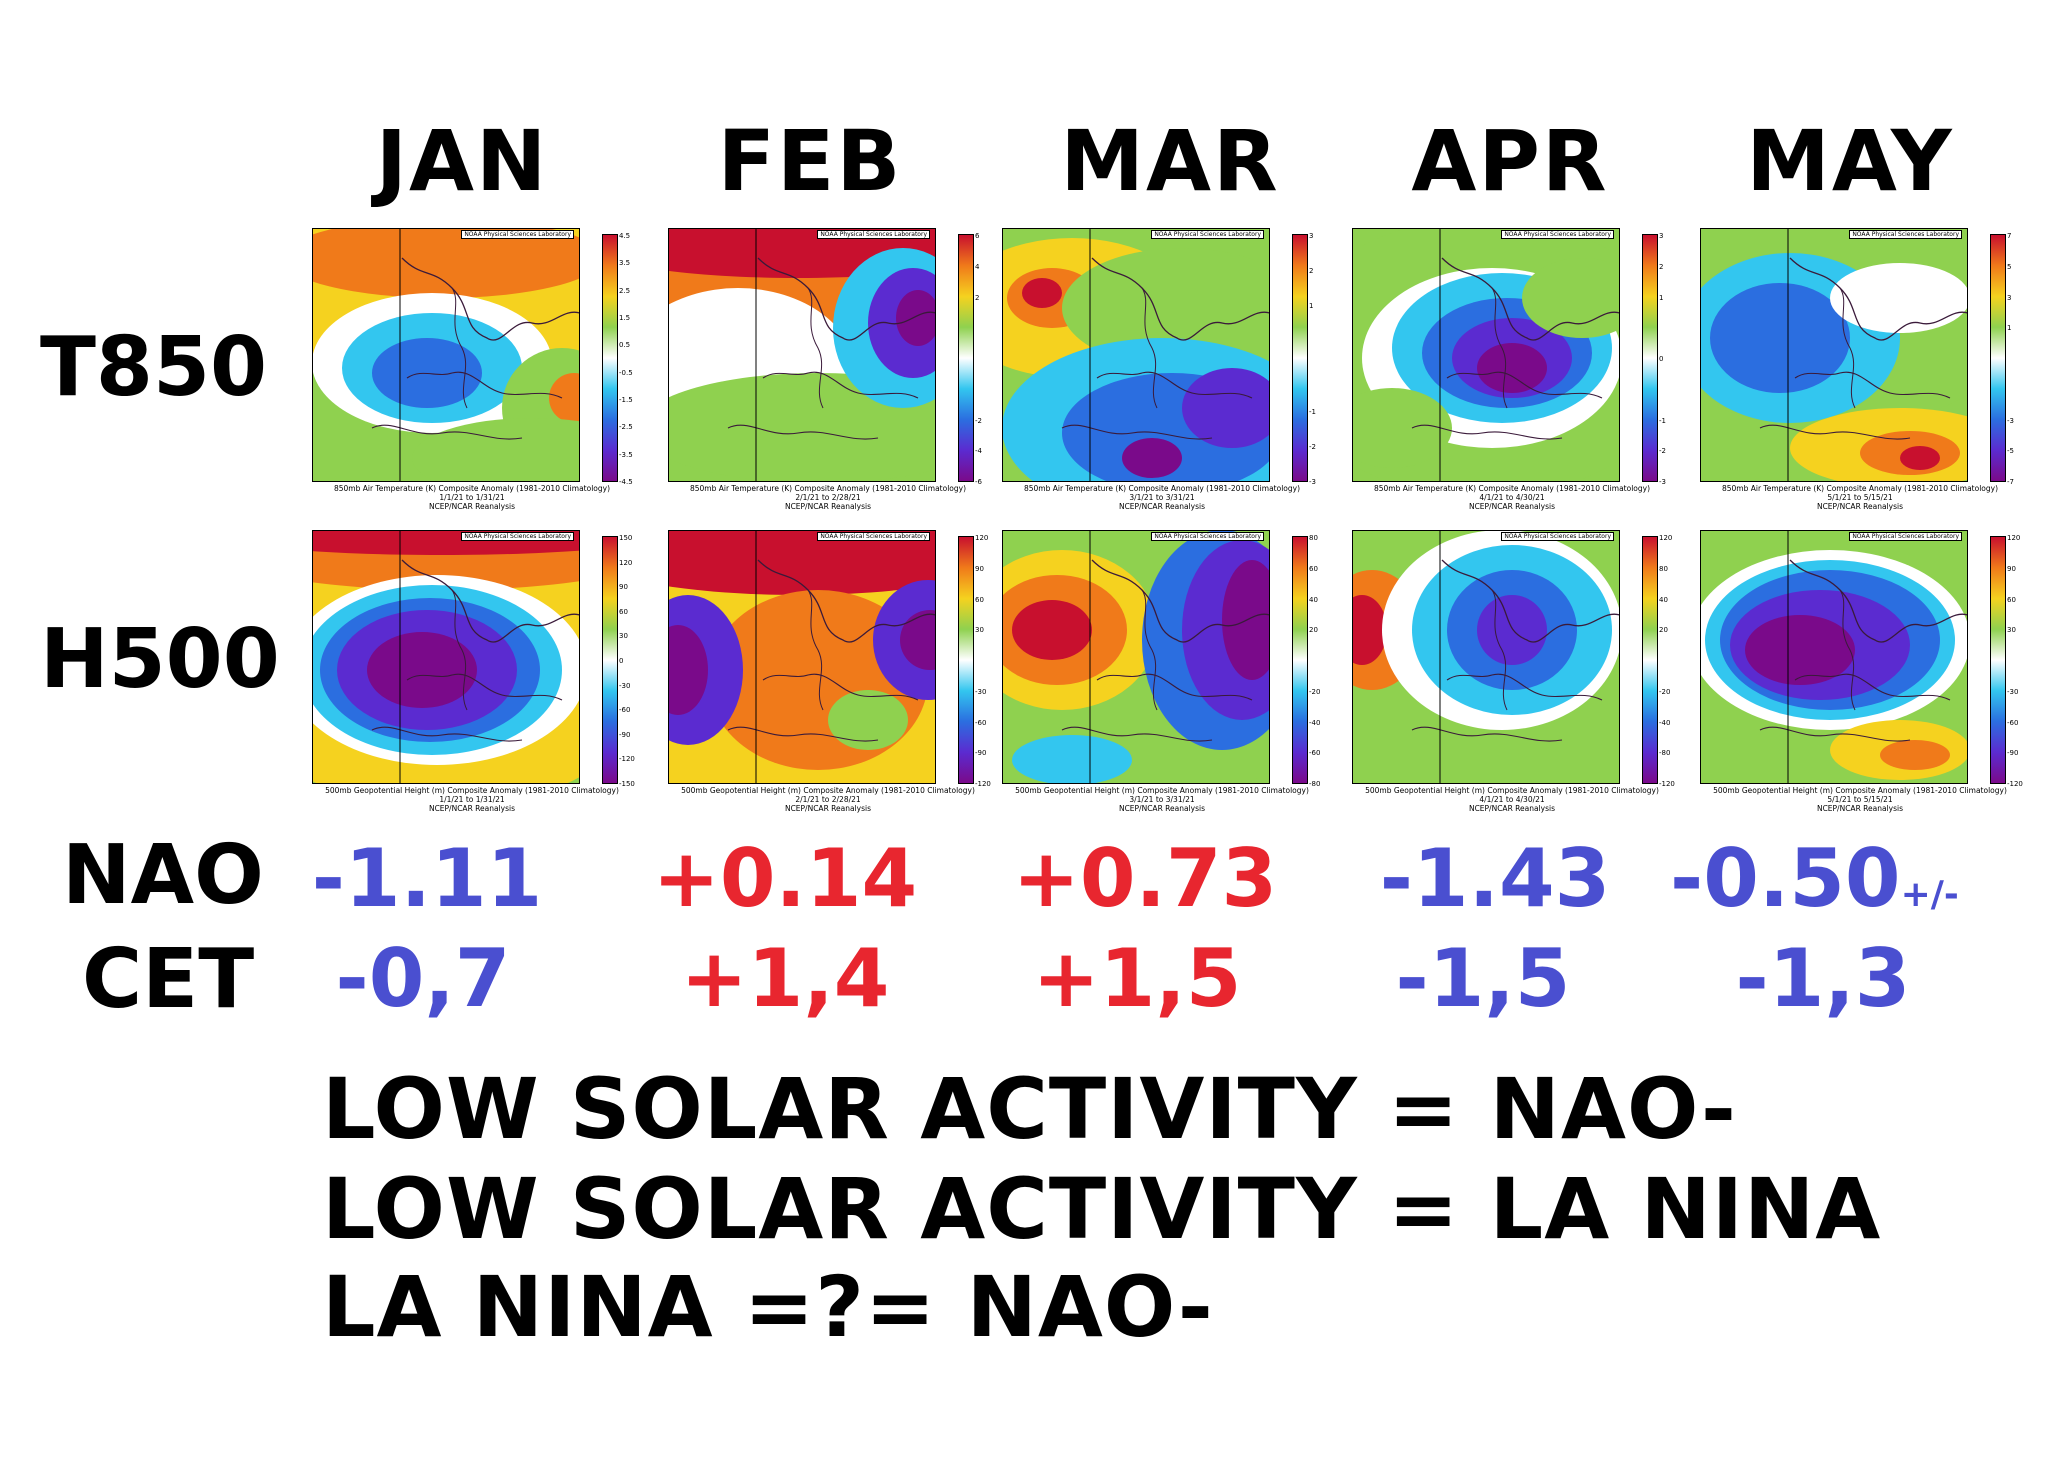  What do you see at coordinates (1170, 161) in the screenshot?
I see `column-header-mar: MAR` at bounding box center [1170, 161].